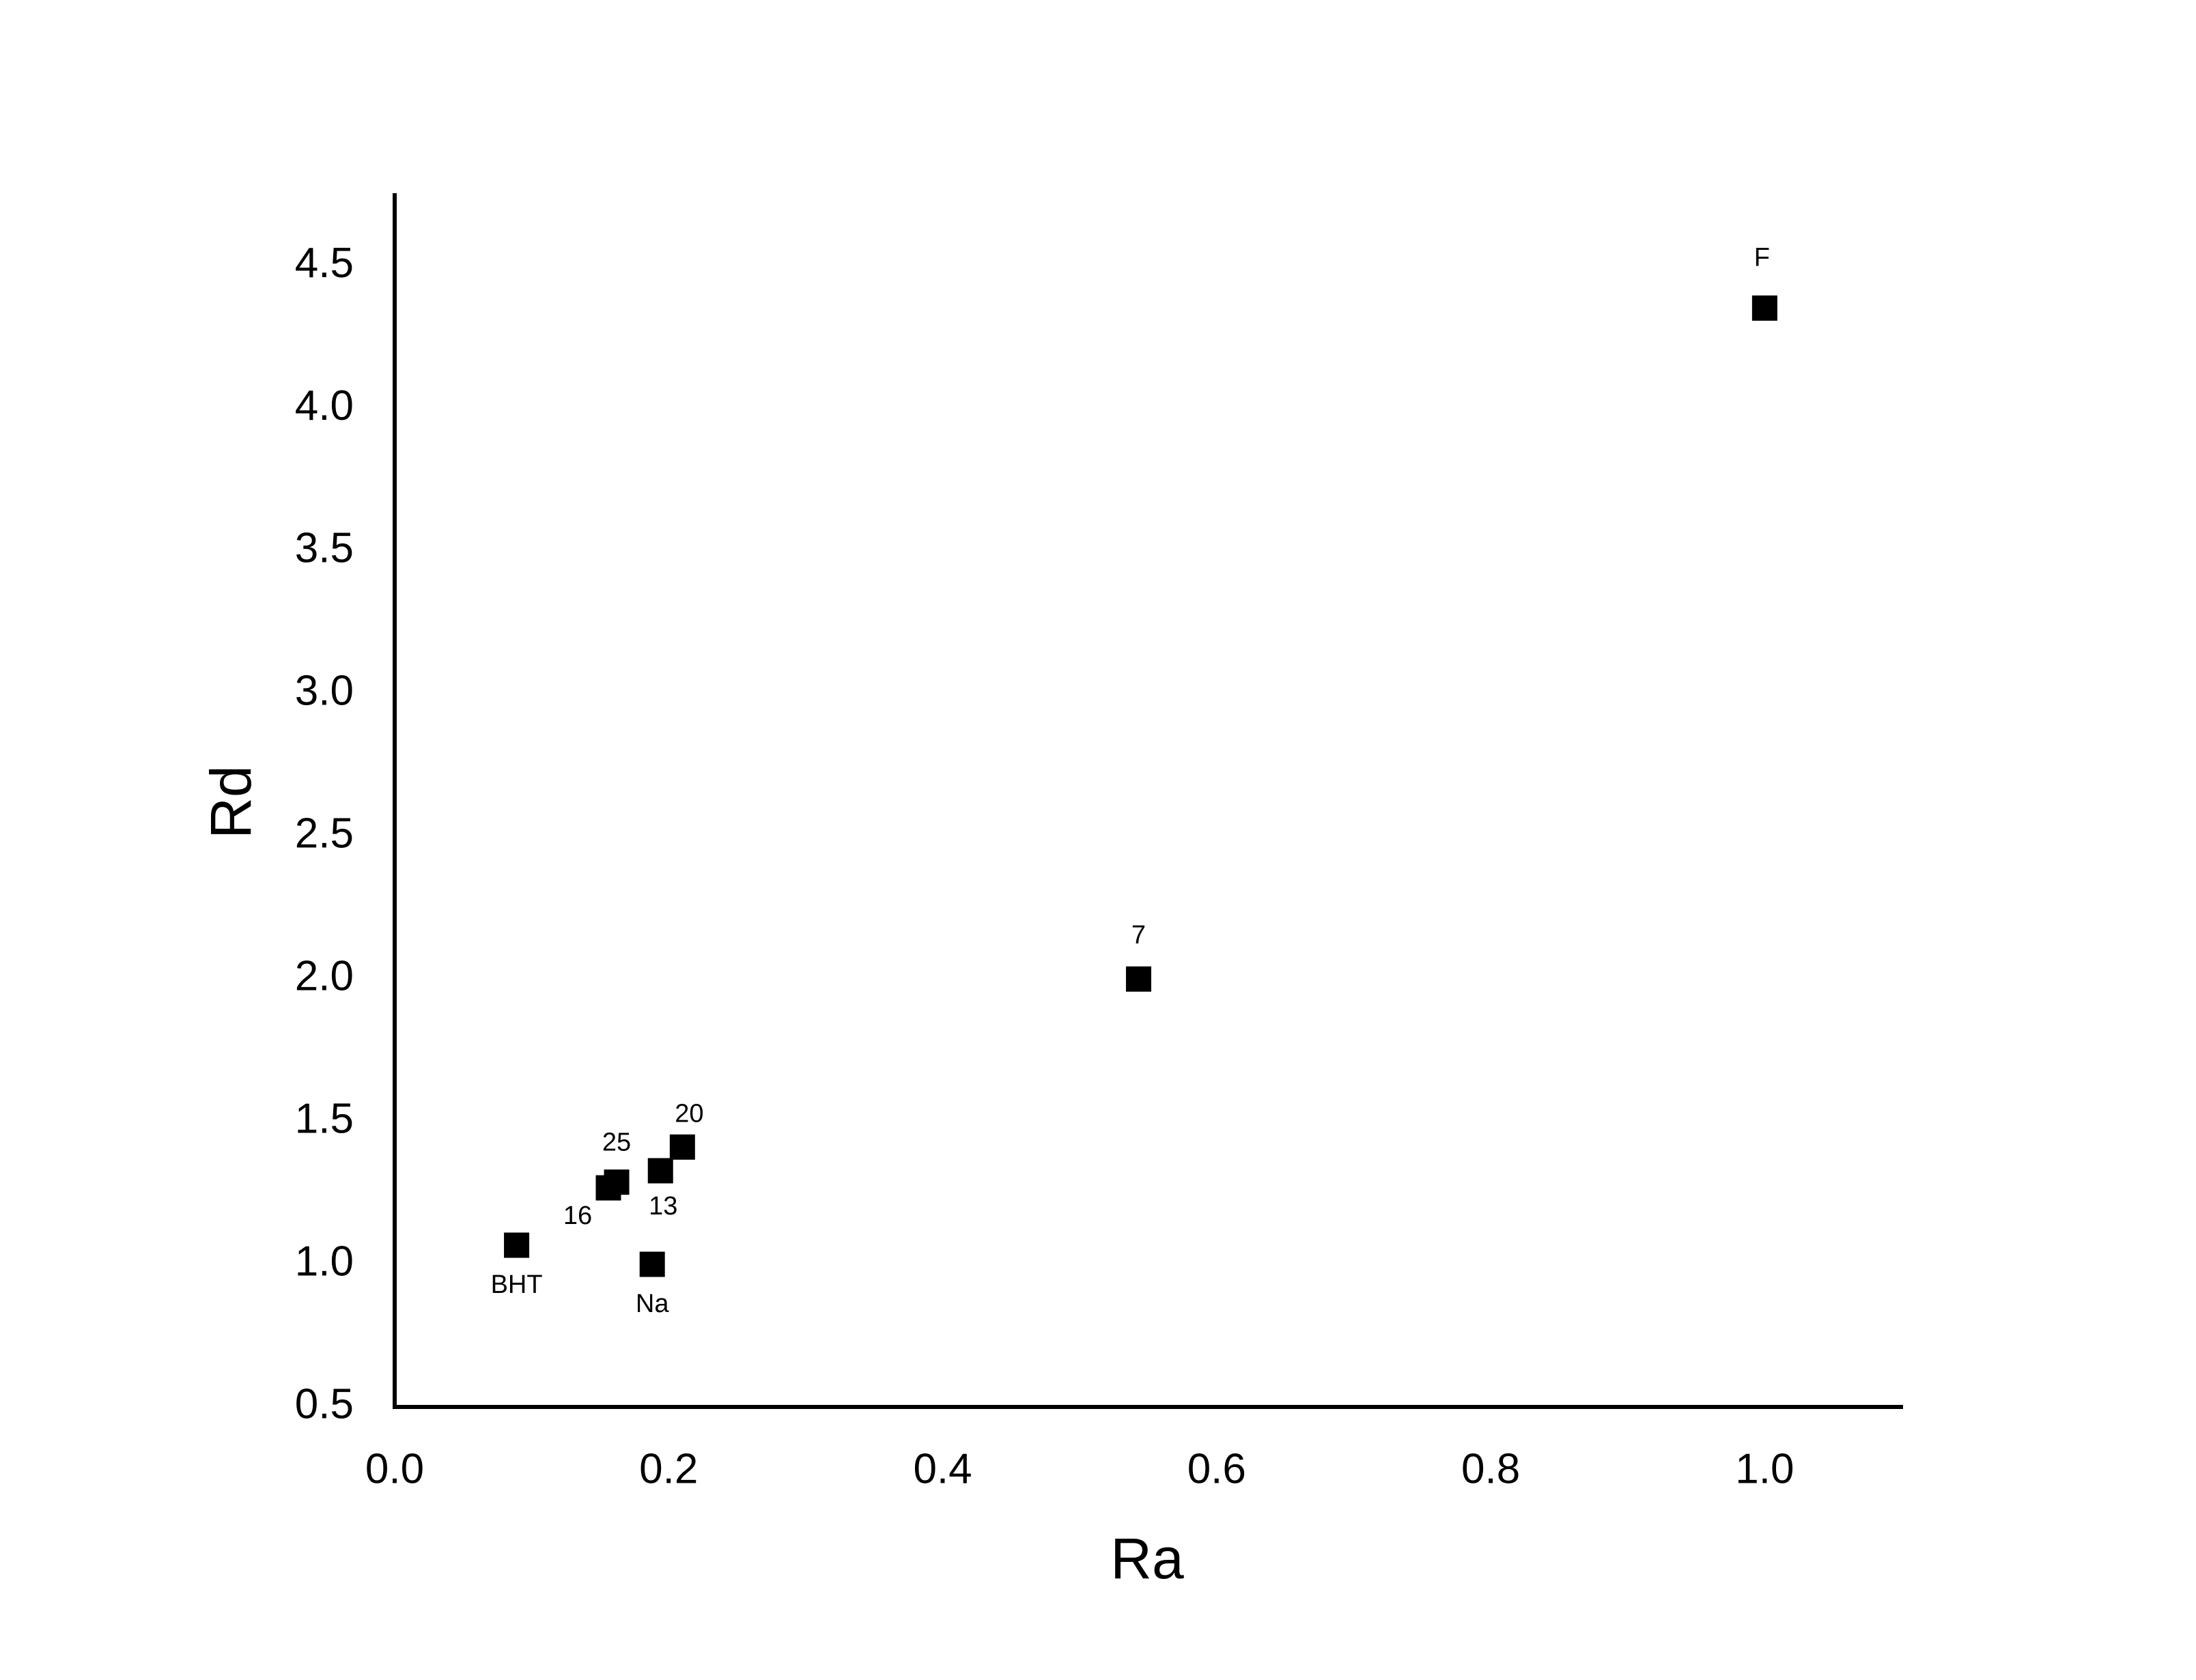  Describe the element at coordinates (1490, 1468) in the screenshot. I see `x-tick-label: 0.8` at that location.